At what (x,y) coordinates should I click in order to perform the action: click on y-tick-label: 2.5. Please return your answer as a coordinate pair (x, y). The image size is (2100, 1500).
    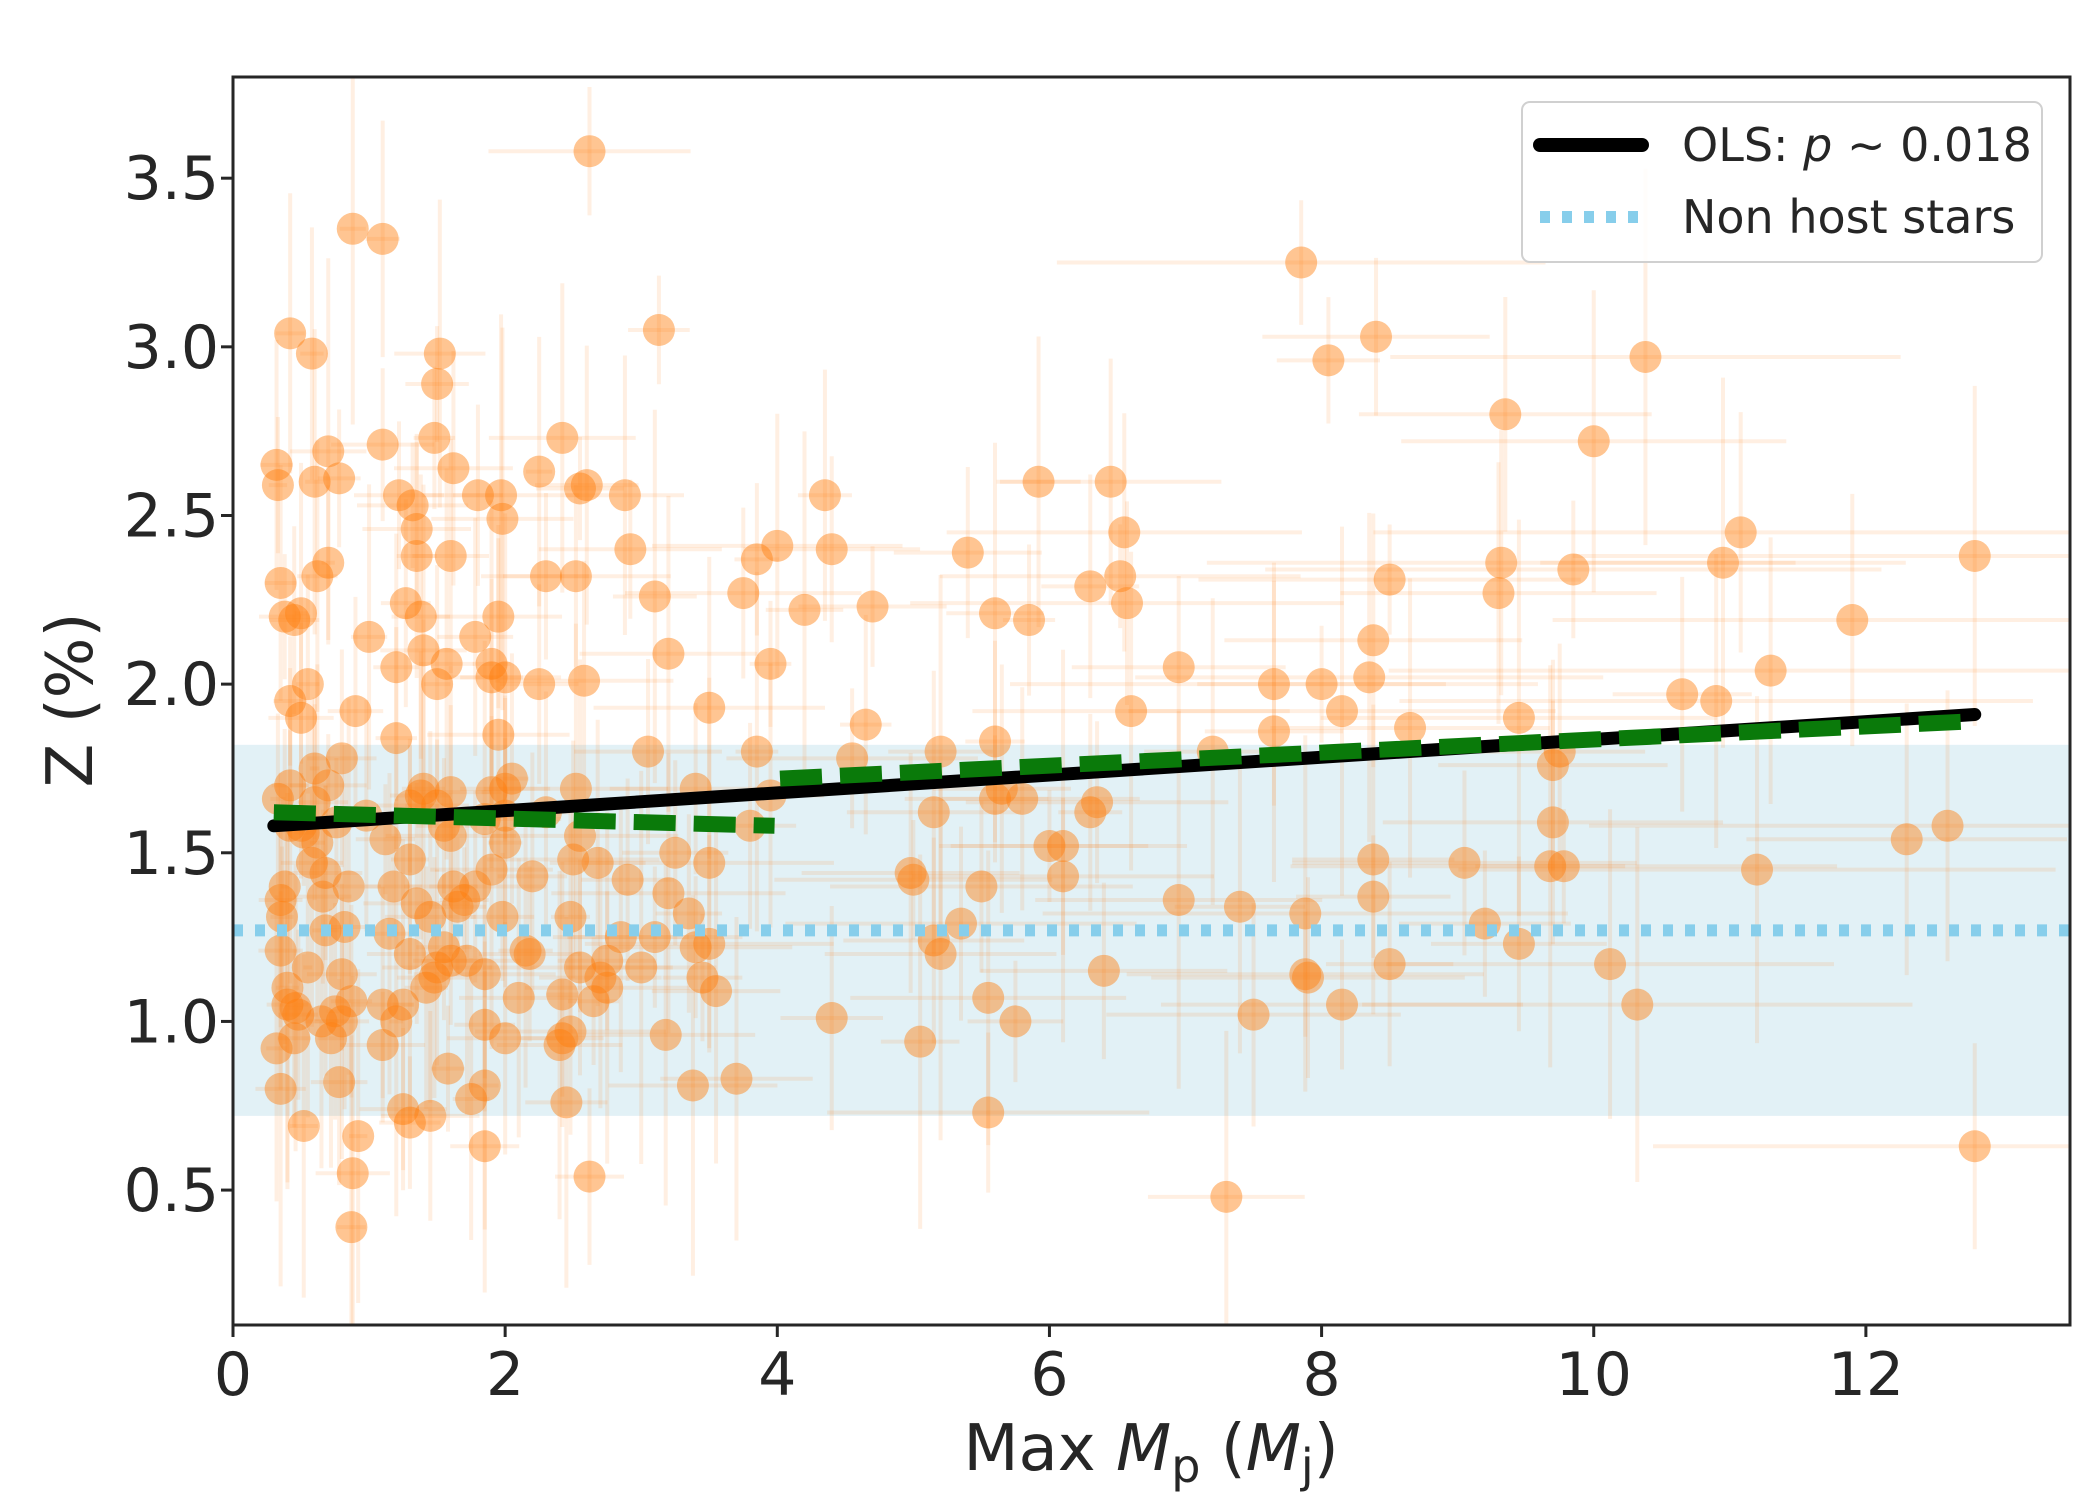
    Looking at the image, I should click on (171, 516).